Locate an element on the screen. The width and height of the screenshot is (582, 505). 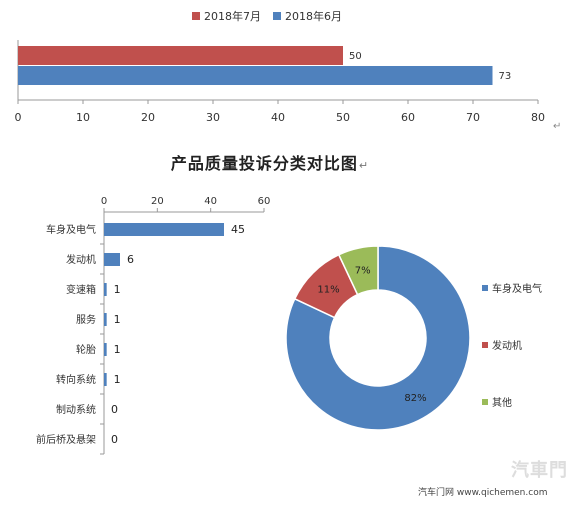
source-text: 汽车门网 www.qichemen.com is located at coordinates (483, 493).